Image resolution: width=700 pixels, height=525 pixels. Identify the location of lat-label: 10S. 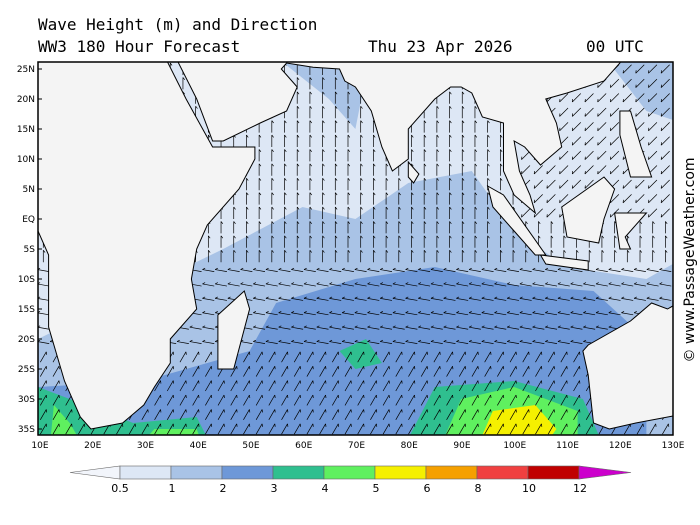
(26, 280).